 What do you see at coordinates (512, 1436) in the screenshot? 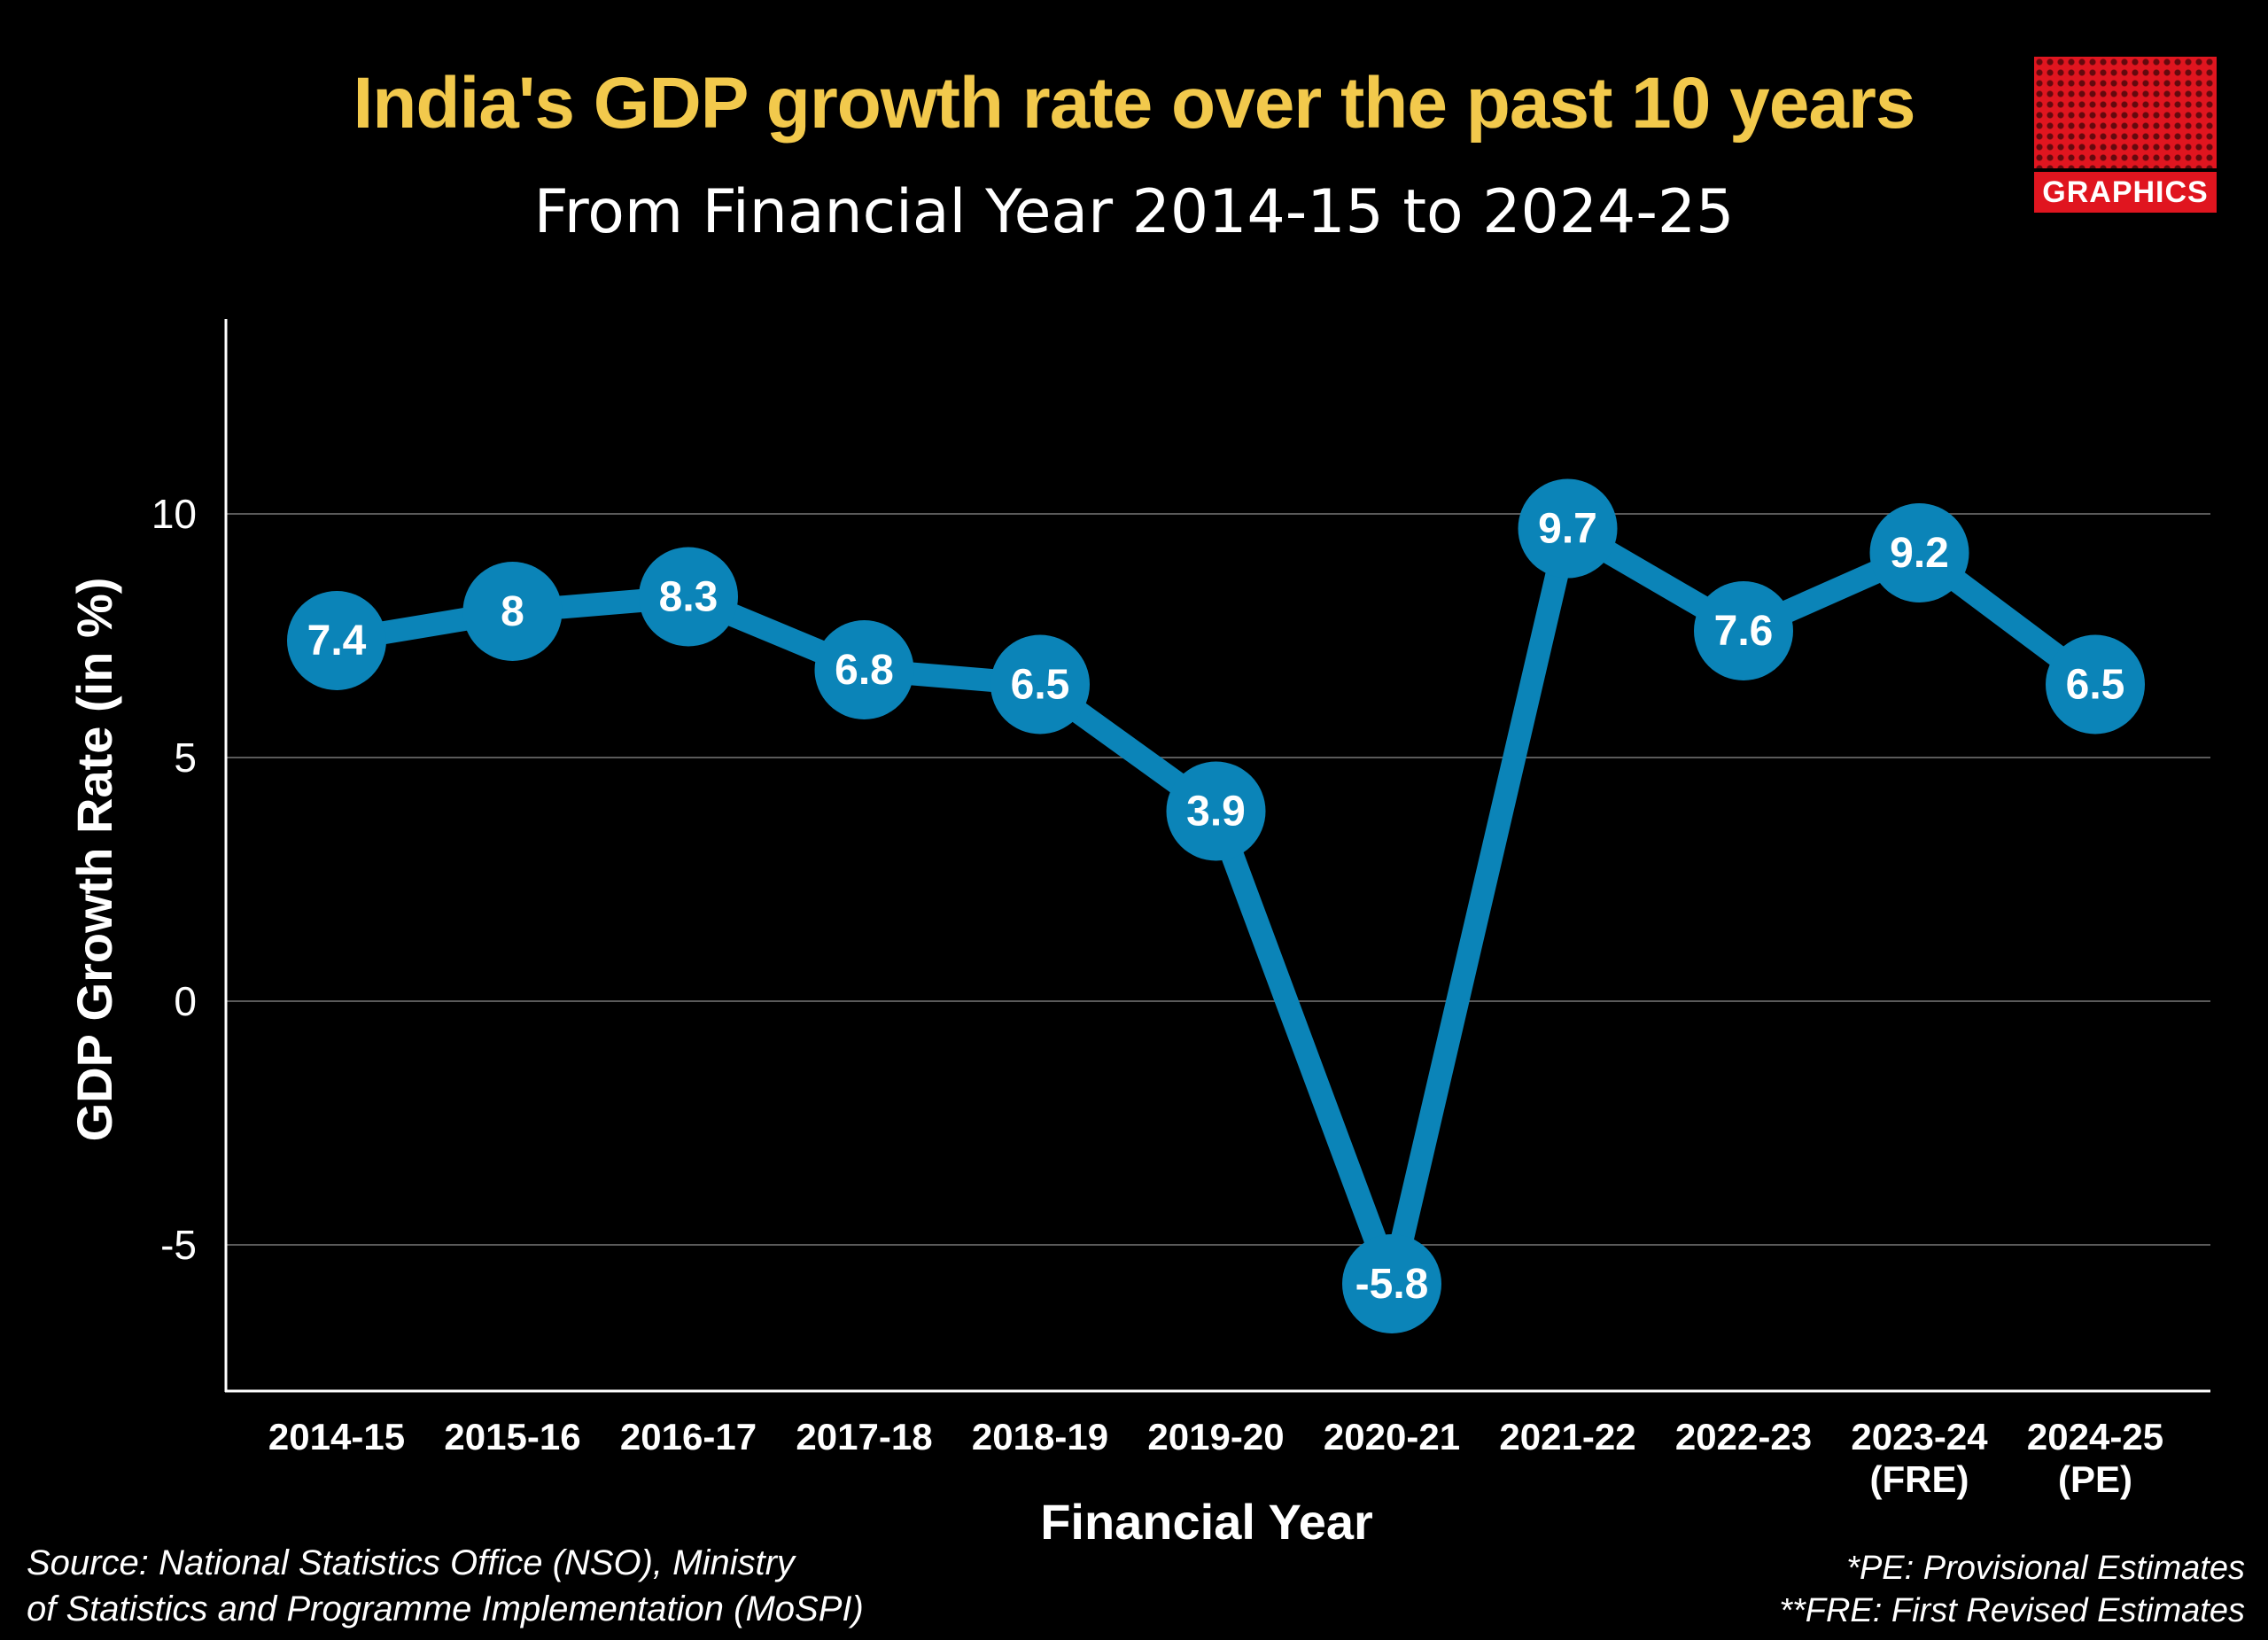
I see `x-tick-label: 2015-16` at bounding box center [512, 1436].